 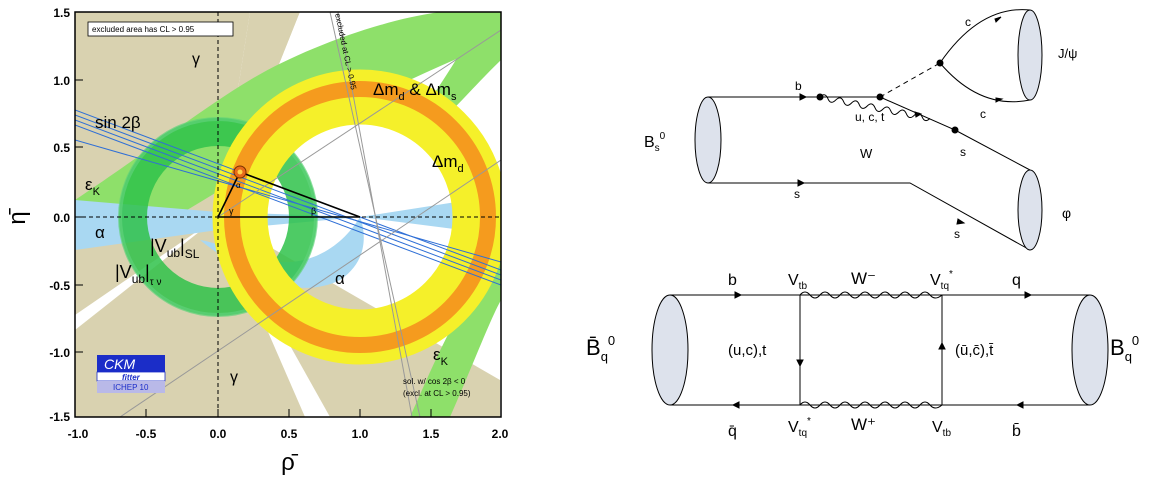 What do you see at coordinates (61, 13) in the screenshot?
I see `y-tick: 1.5` at bounding box center [61, 13].